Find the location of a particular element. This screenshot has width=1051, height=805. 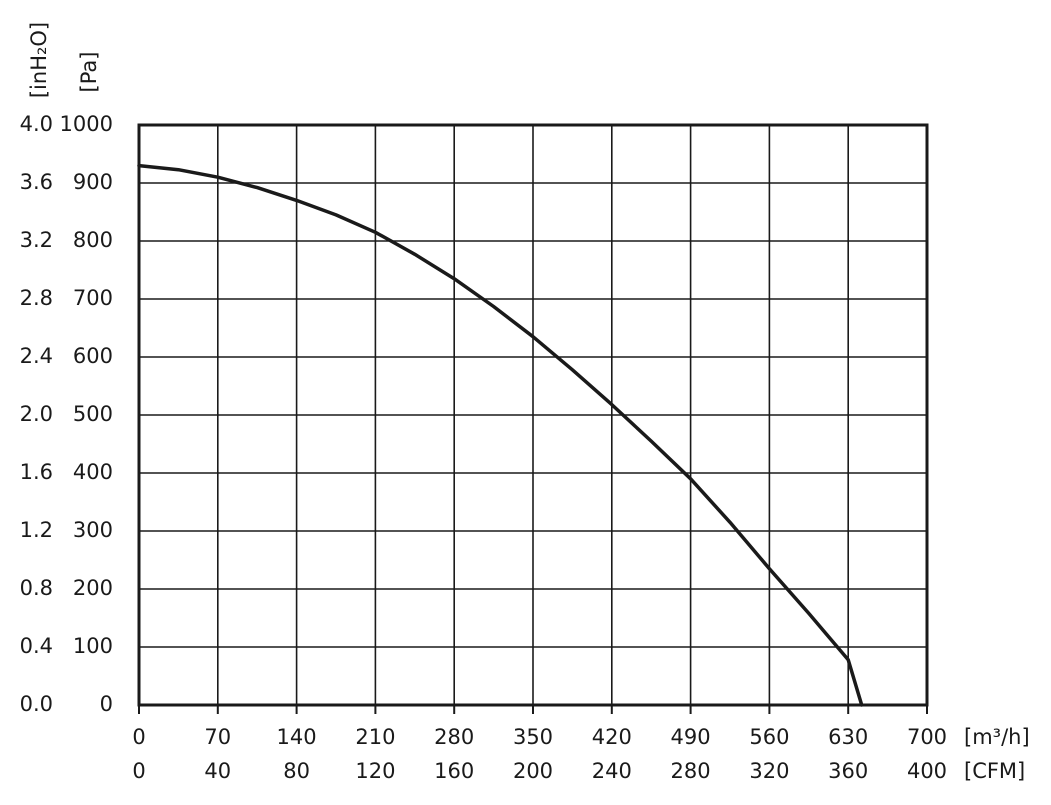

x-tick-label: 630 is located at coordinates (848, 737).